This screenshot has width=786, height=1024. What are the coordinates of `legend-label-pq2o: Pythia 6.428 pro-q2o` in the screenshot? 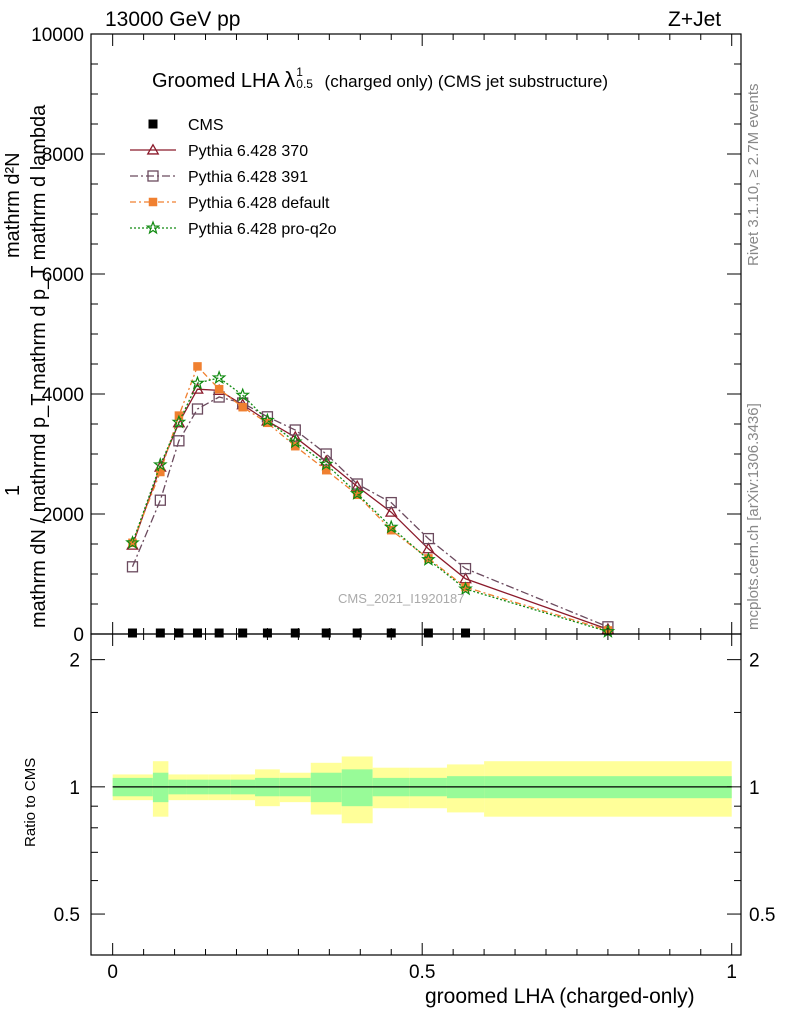 It's located at (262, 229).